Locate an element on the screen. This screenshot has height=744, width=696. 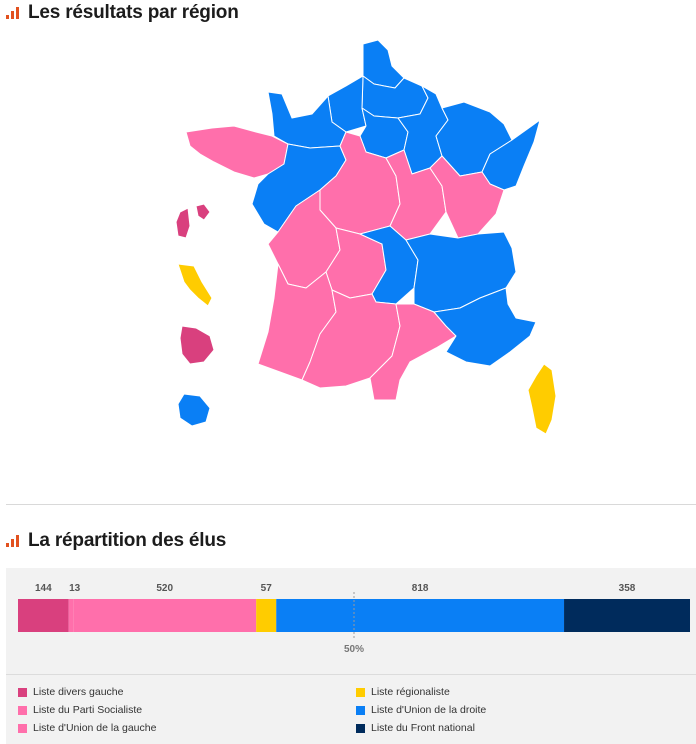
region-bretagne is located at coordinates (237, 152).